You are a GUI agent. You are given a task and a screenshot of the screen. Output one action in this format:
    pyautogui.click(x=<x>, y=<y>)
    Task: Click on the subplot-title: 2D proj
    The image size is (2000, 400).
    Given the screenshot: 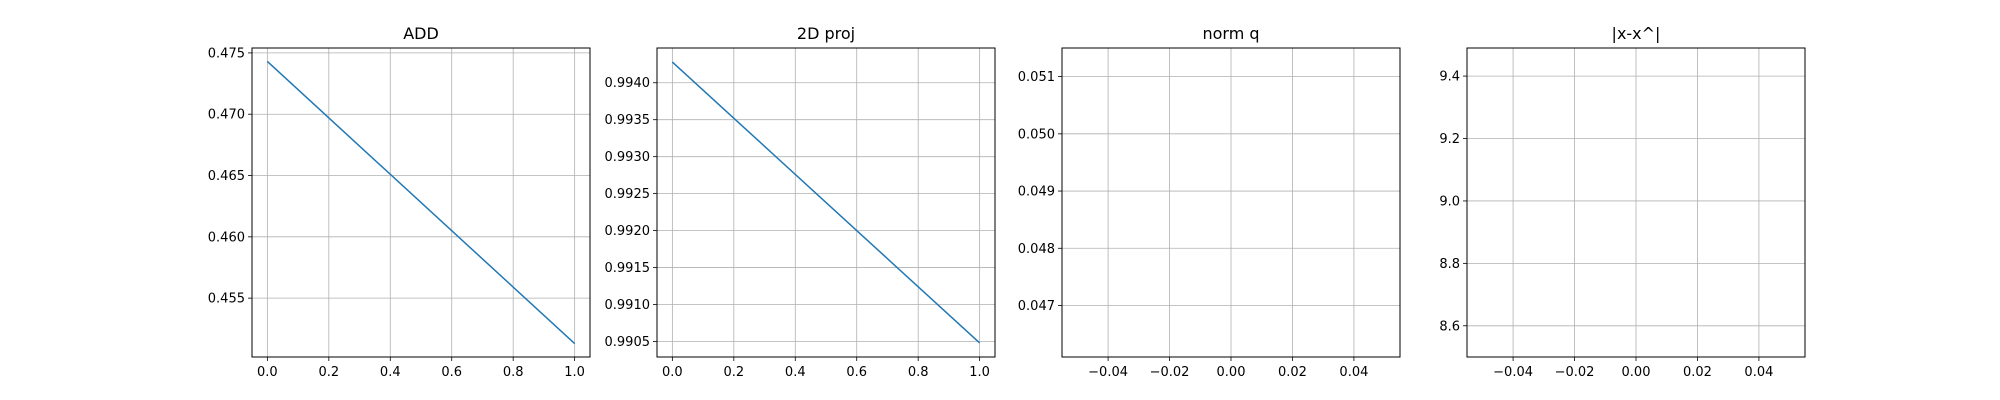 What is the action you would take?
    pyautogui.click(x=826, y=33)
    